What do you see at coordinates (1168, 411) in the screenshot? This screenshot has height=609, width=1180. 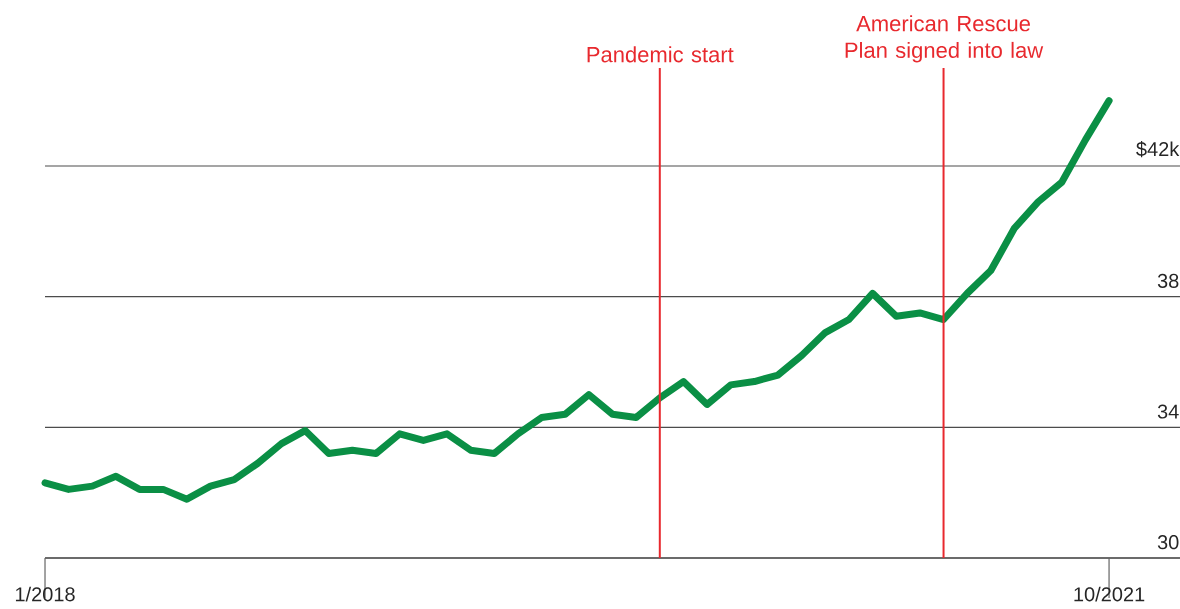 I see `y-tick-label: 34` at bounding box center [1168, 411].